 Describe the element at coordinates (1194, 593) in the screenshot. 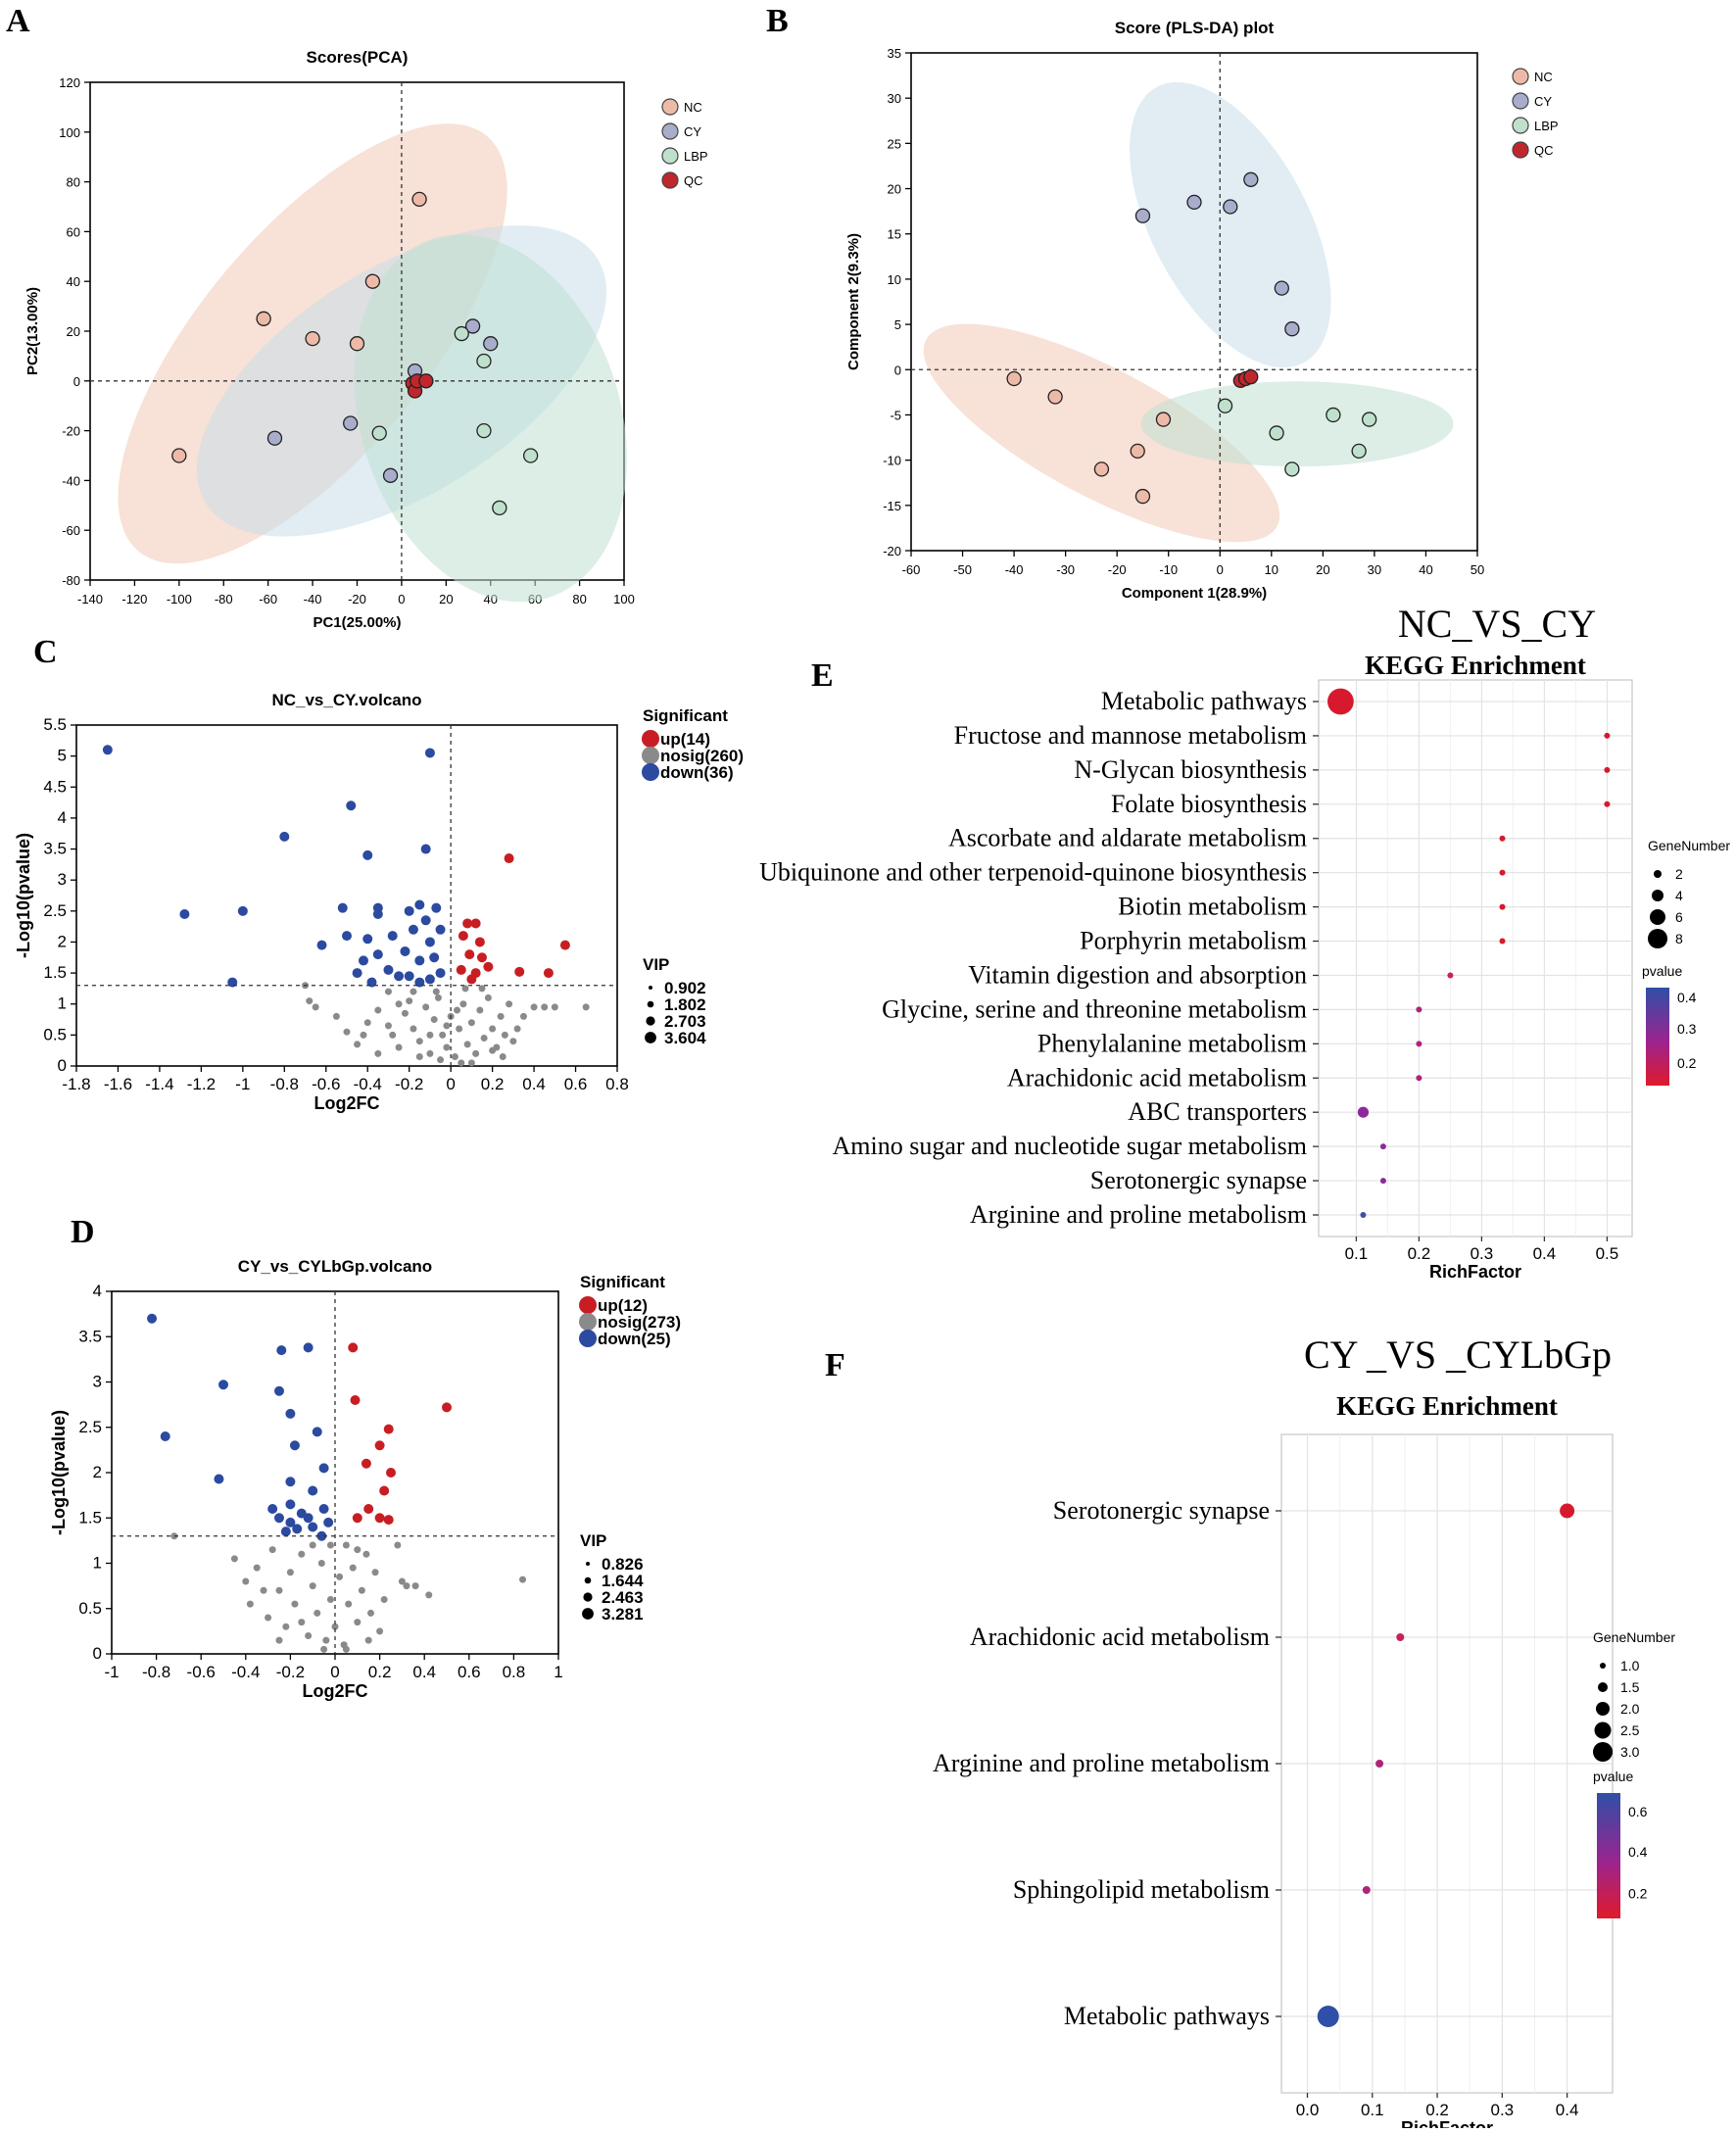

I see `x-axis-label: Component 1(28.9%)` at that location.